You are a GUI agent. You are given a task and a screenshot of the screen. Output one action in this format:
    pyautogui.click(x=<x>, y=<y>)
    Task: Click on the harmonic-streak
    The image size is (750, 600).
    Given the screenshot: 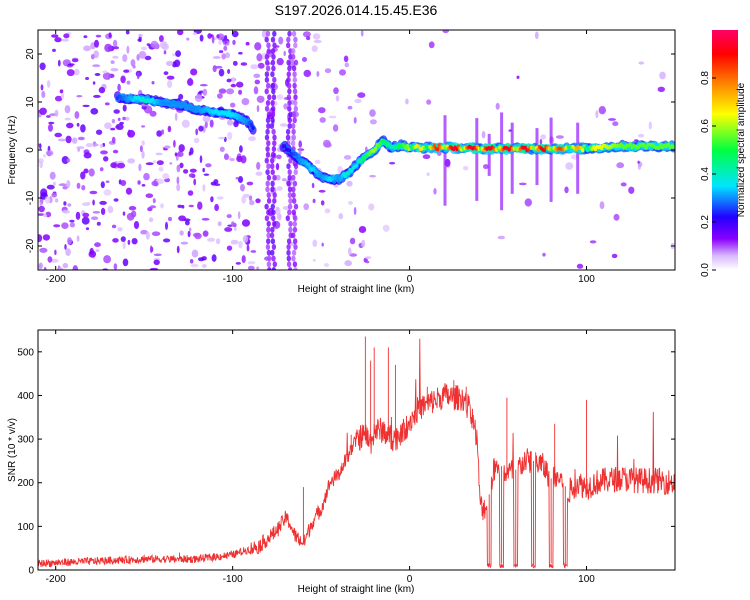 What is the action you would take?
    pyautogui.click(x=537, y=157)
    